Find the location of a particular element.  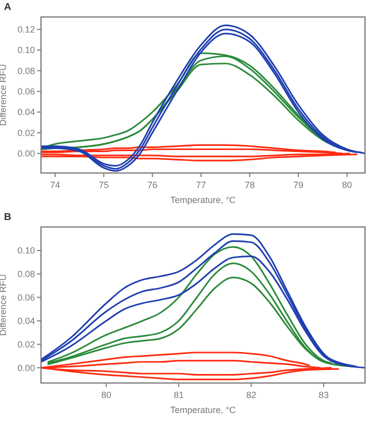

x-tick-label: 75 is located at coordinates (103, 185).